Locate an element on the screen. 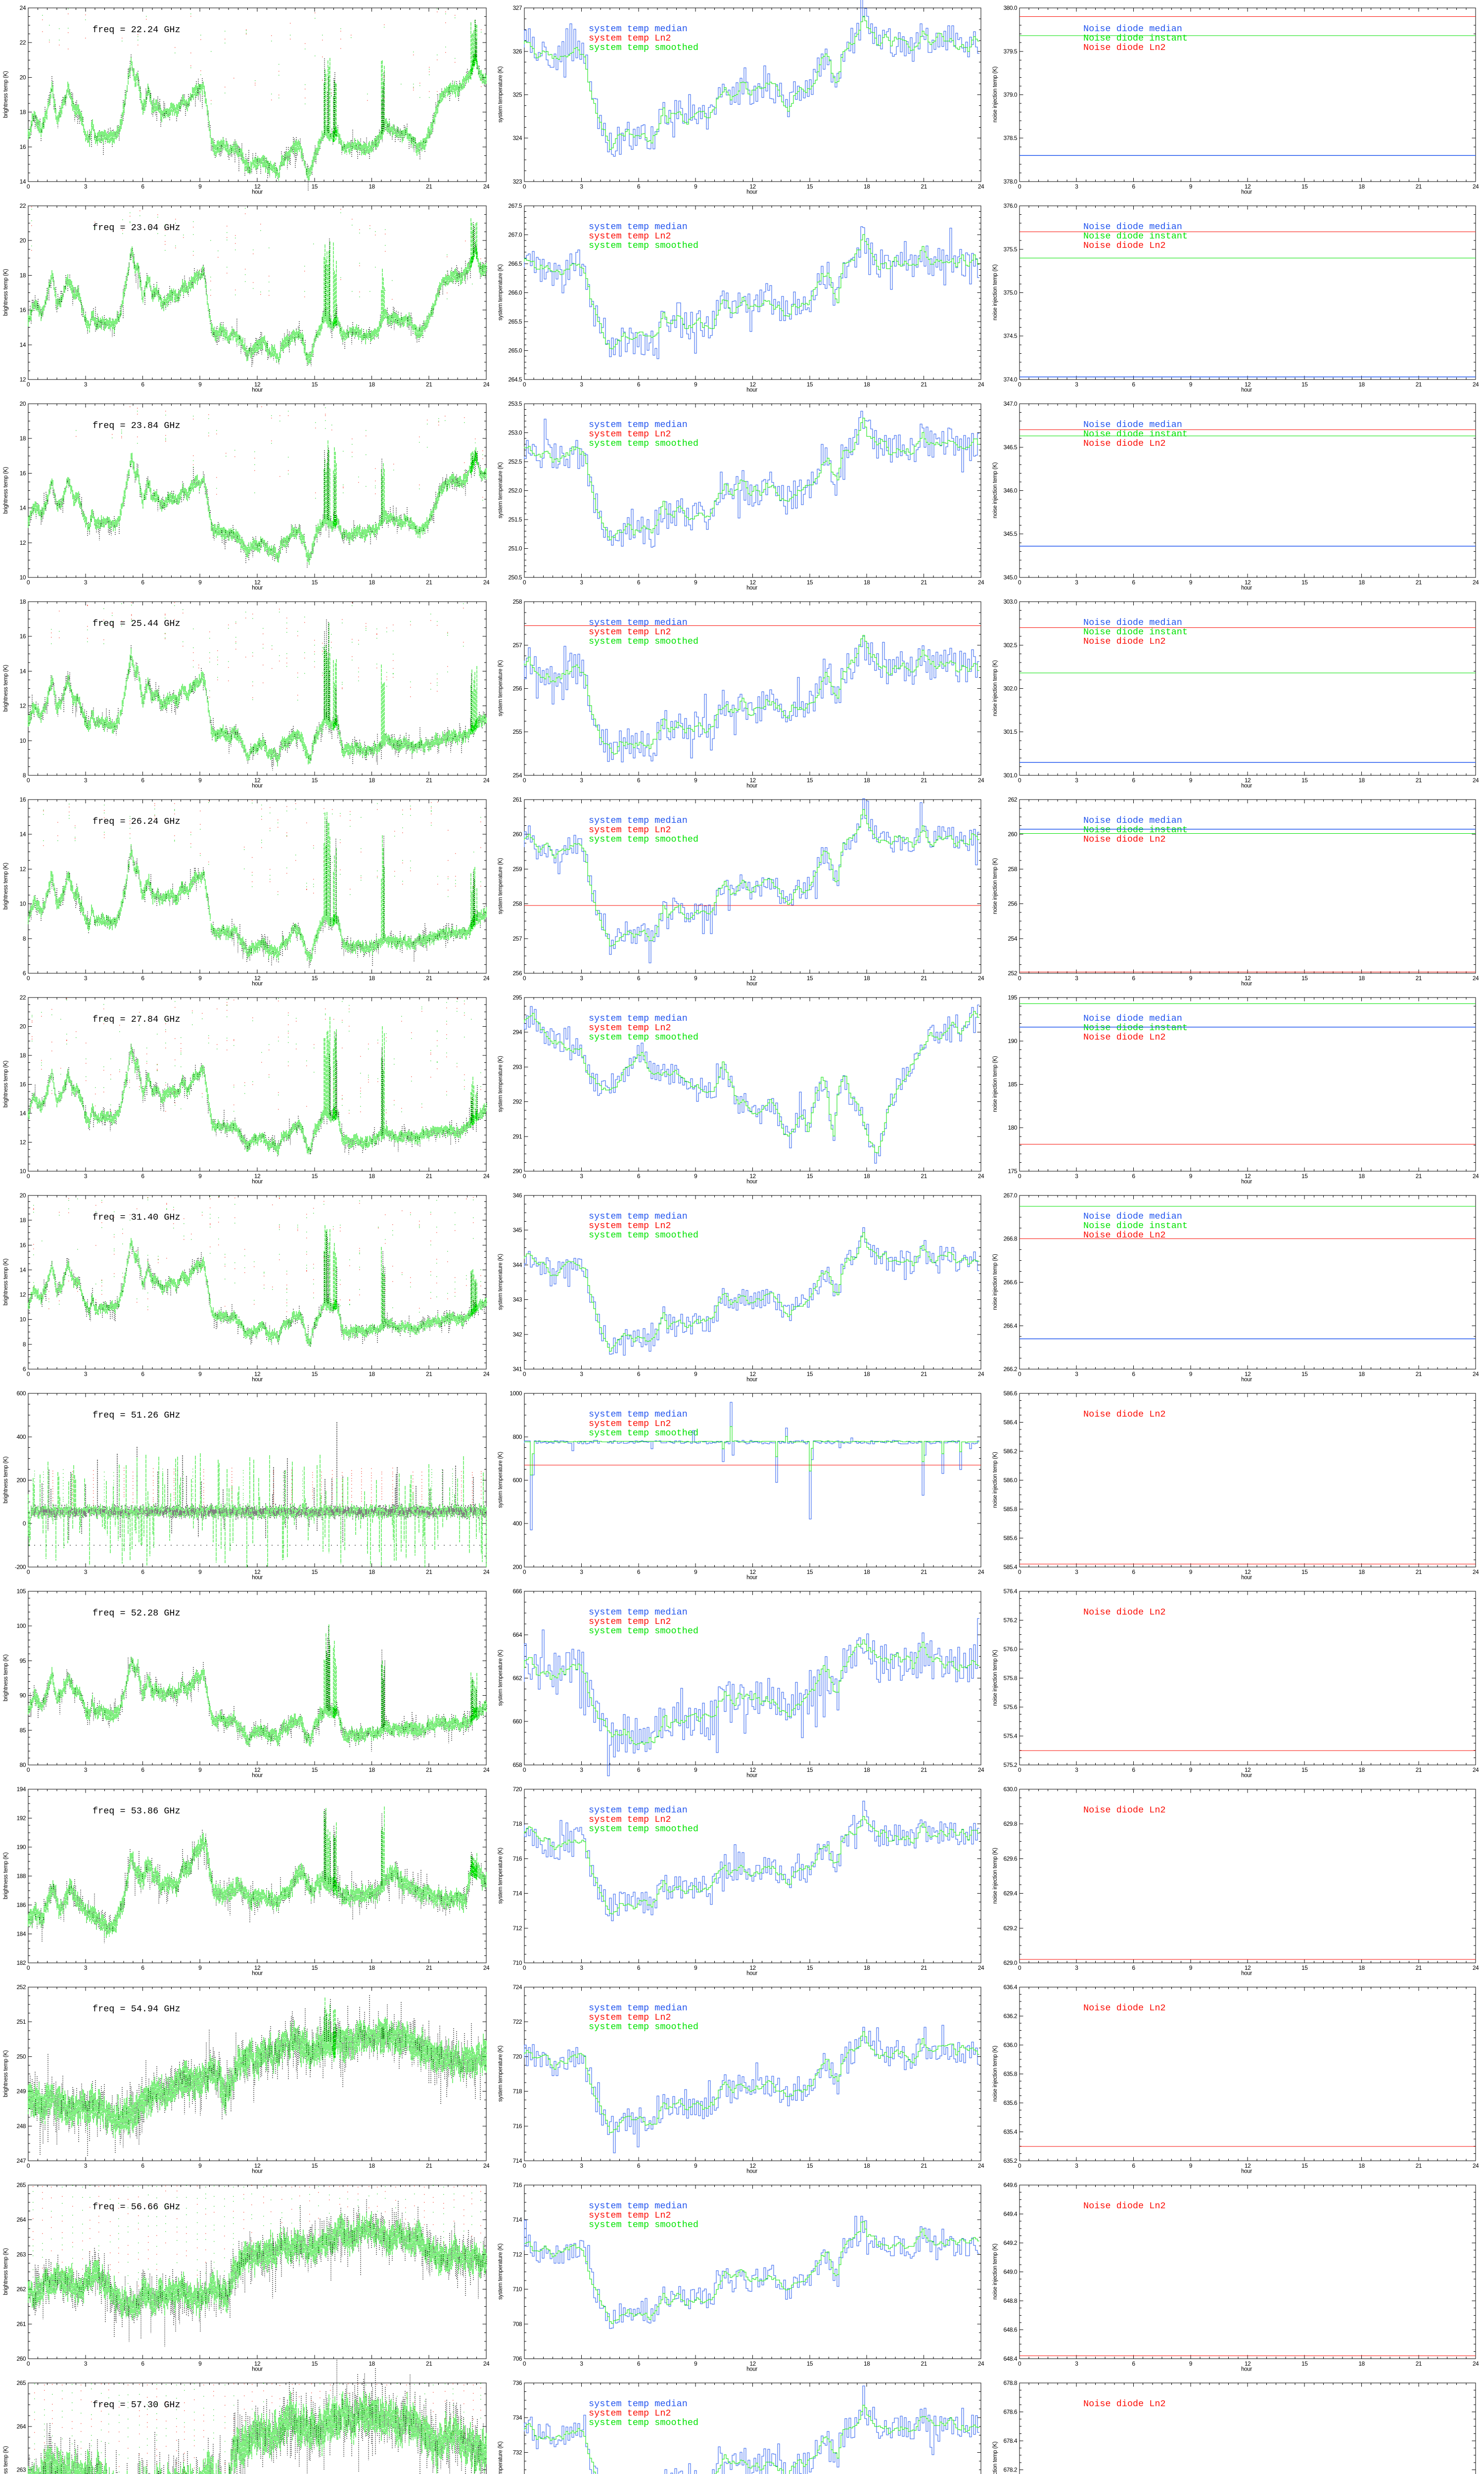  svg-text: 712 is located at coordinates (517, 1929).